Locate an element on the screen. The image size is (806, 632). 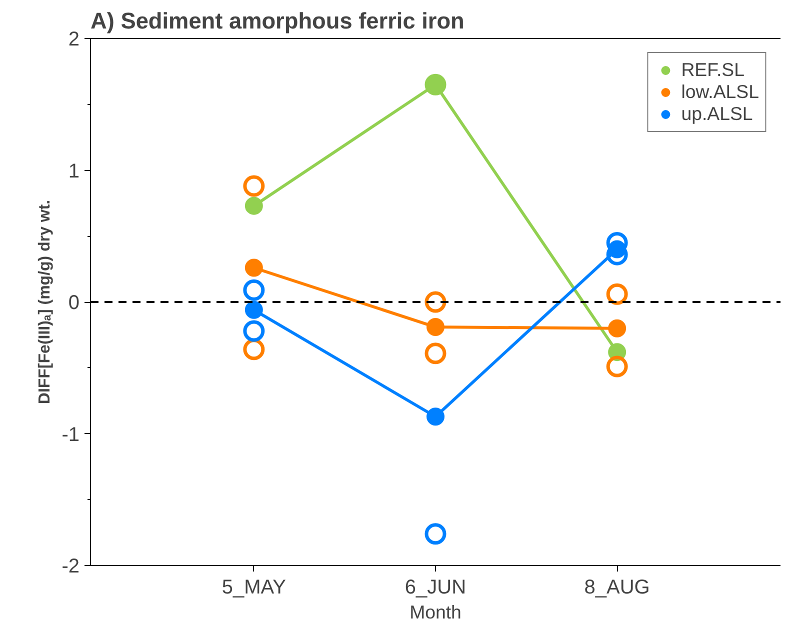
y-tick-label: 2 is located at coordinates (74, 39).